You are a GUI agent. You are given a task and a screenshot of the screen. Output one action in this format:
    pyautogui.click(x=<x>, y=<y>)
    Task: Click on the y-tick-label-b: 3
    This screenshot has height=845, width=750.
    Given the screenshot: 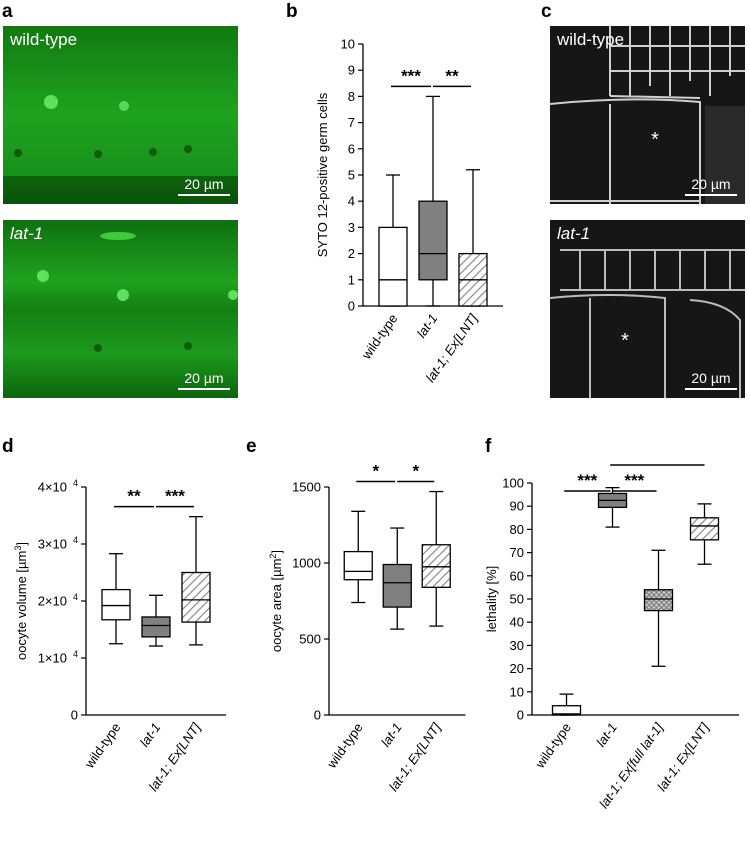 What is the action you would take?
    pyautogui.click(x=351, y=227)
    